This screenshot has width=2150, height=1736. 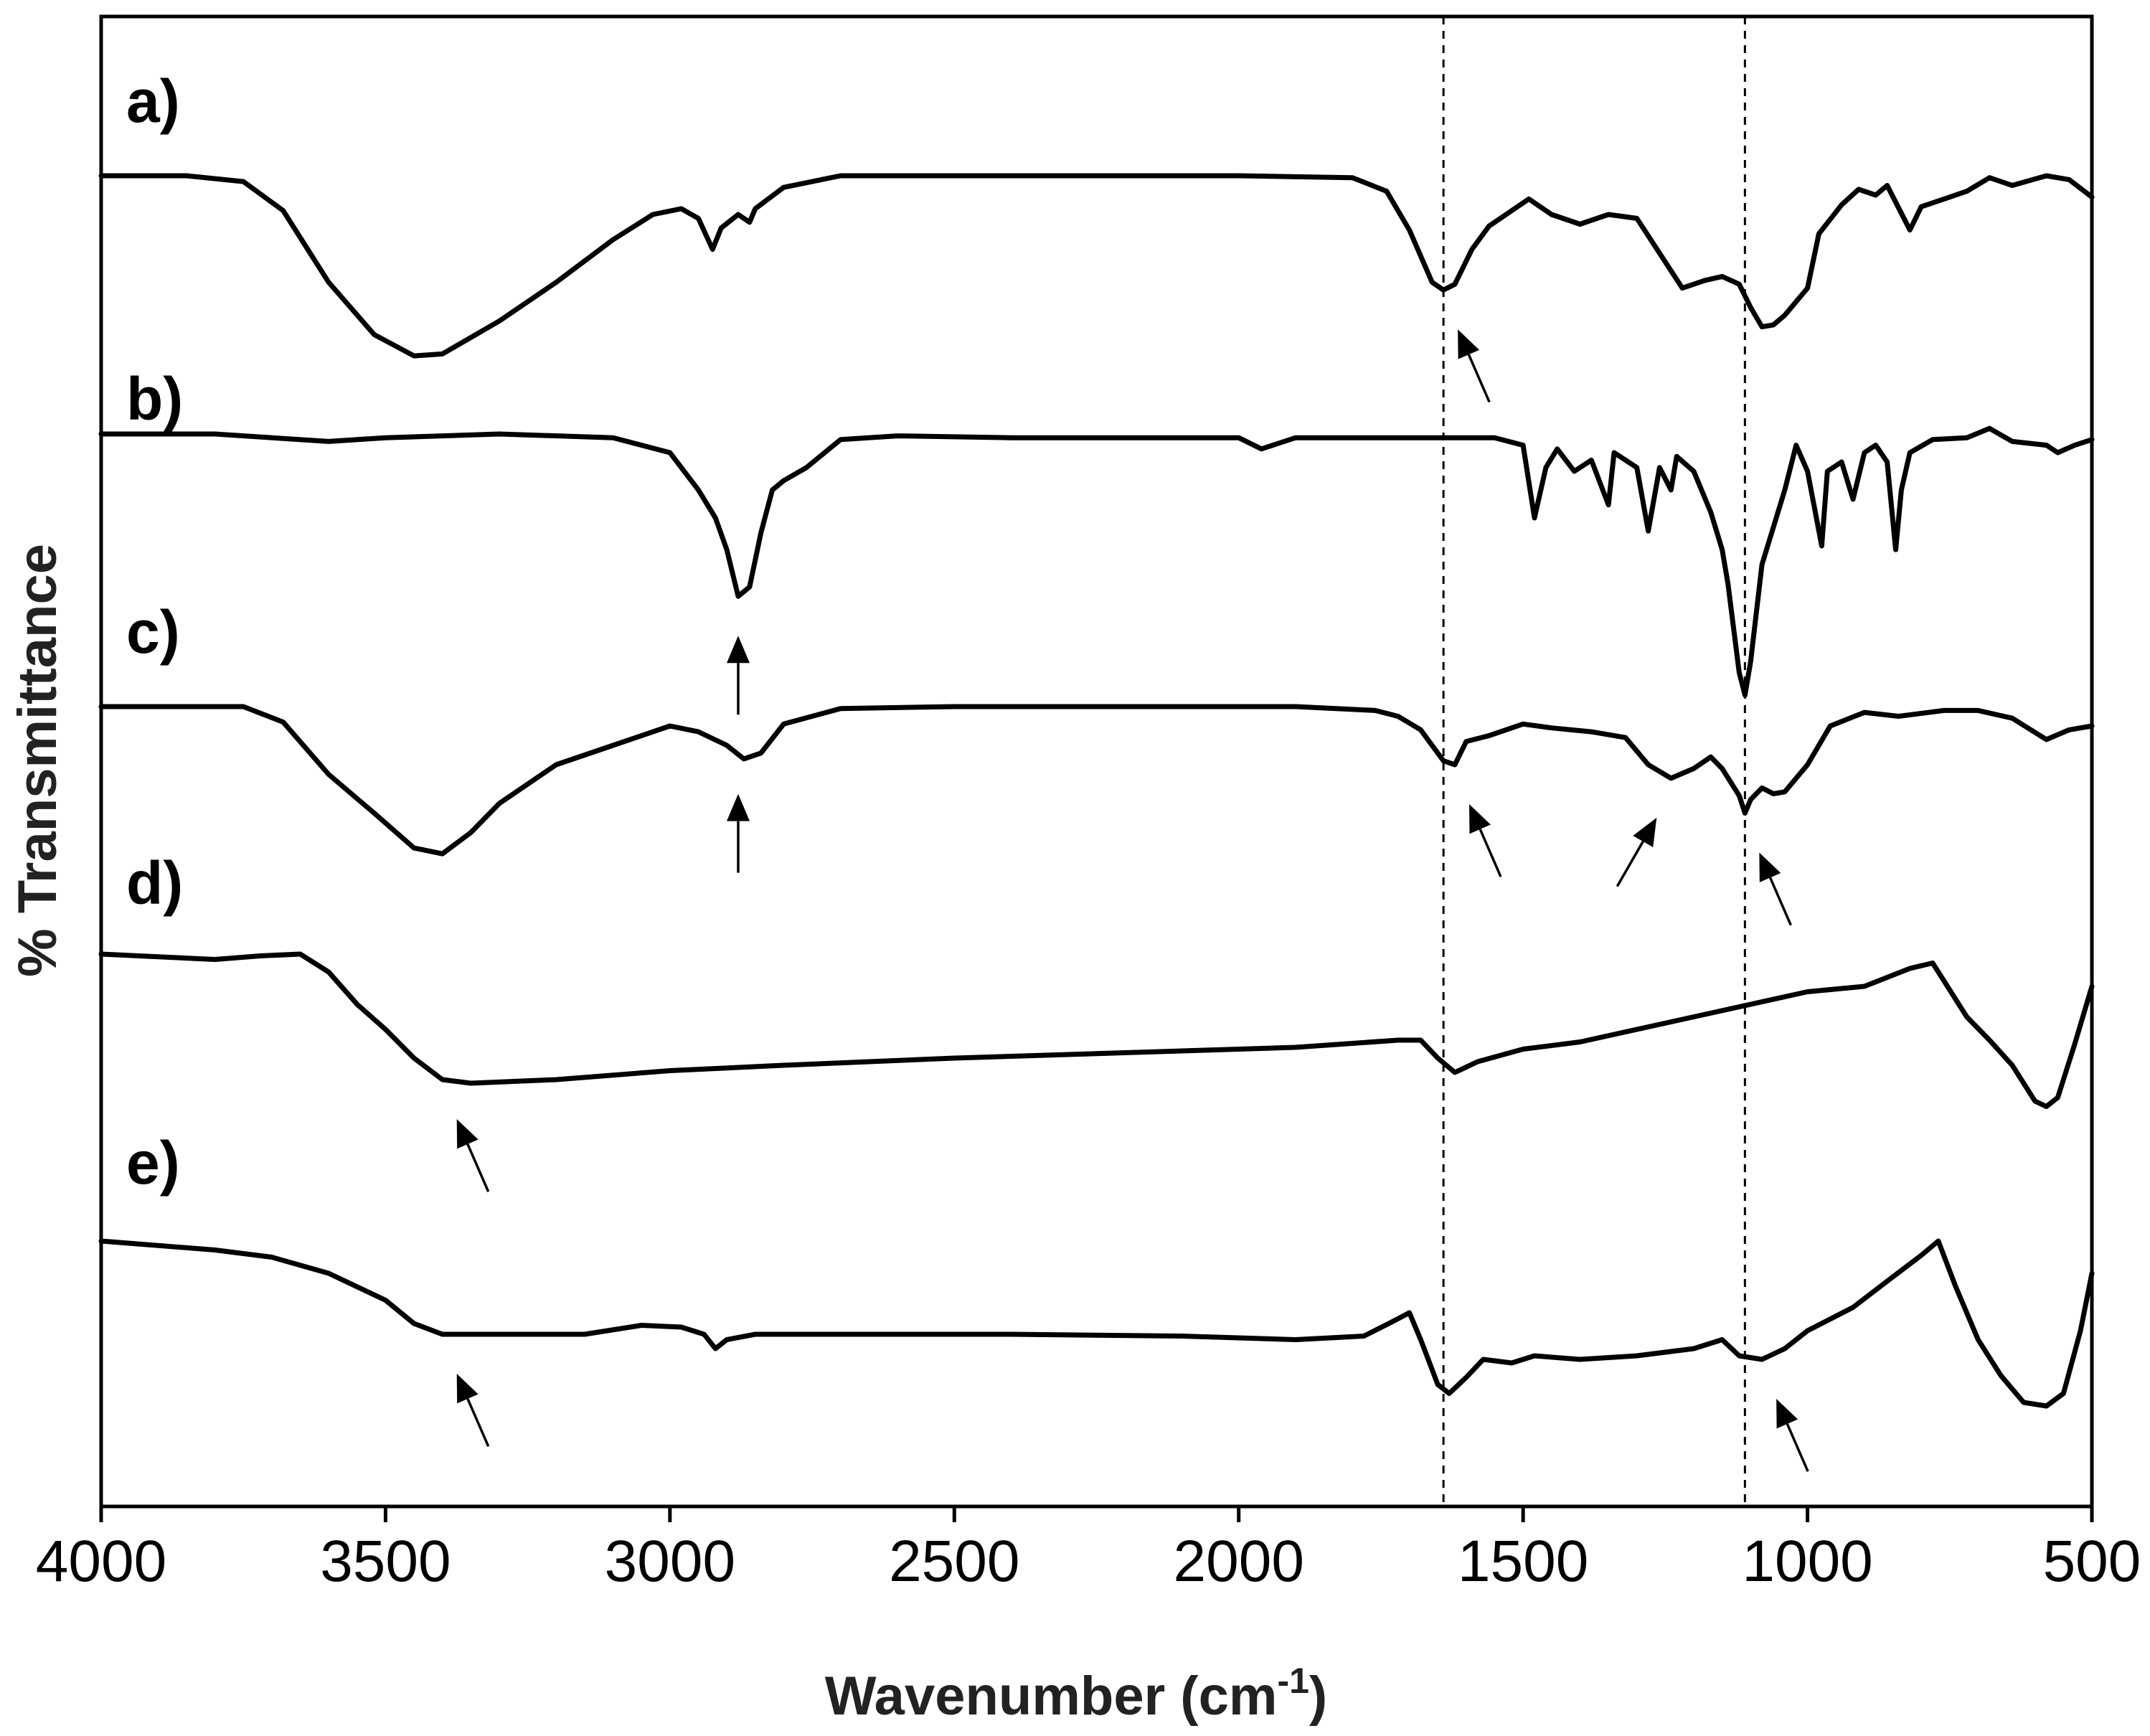 I want to click on spectrum-e, so click(x=1096, y=1323).